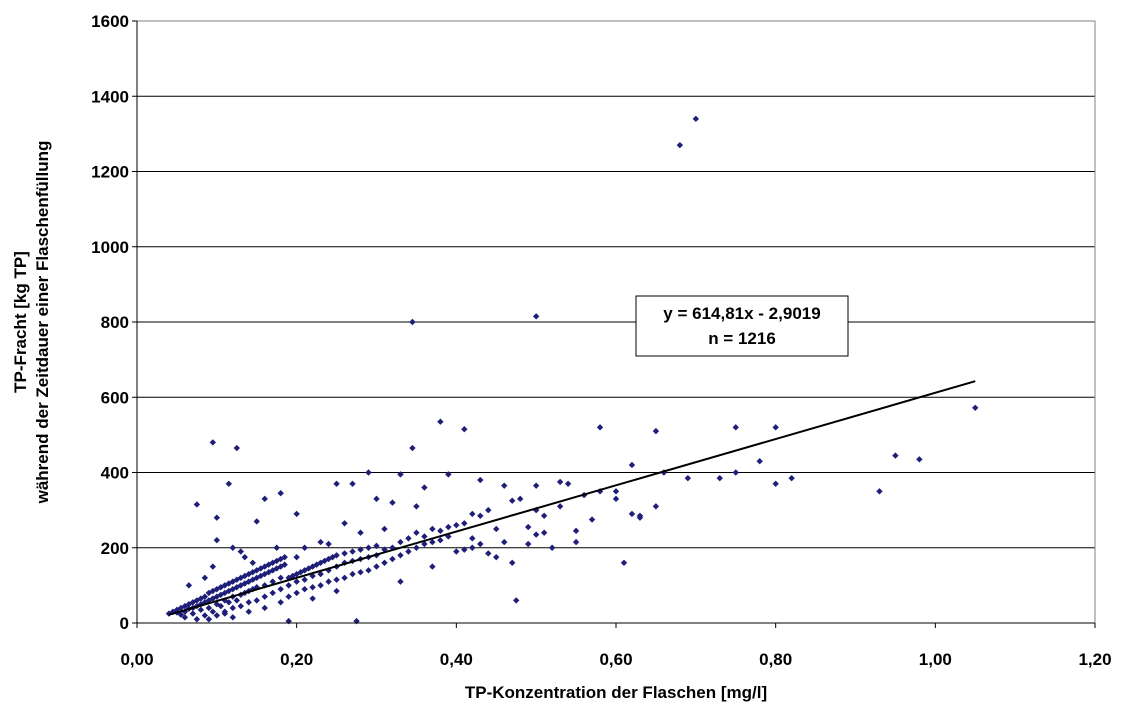  What do you see at coordinates (115, 473) in the screenshot?
I see `y-tick-label-2: 400` at bounding box center [115, 473].